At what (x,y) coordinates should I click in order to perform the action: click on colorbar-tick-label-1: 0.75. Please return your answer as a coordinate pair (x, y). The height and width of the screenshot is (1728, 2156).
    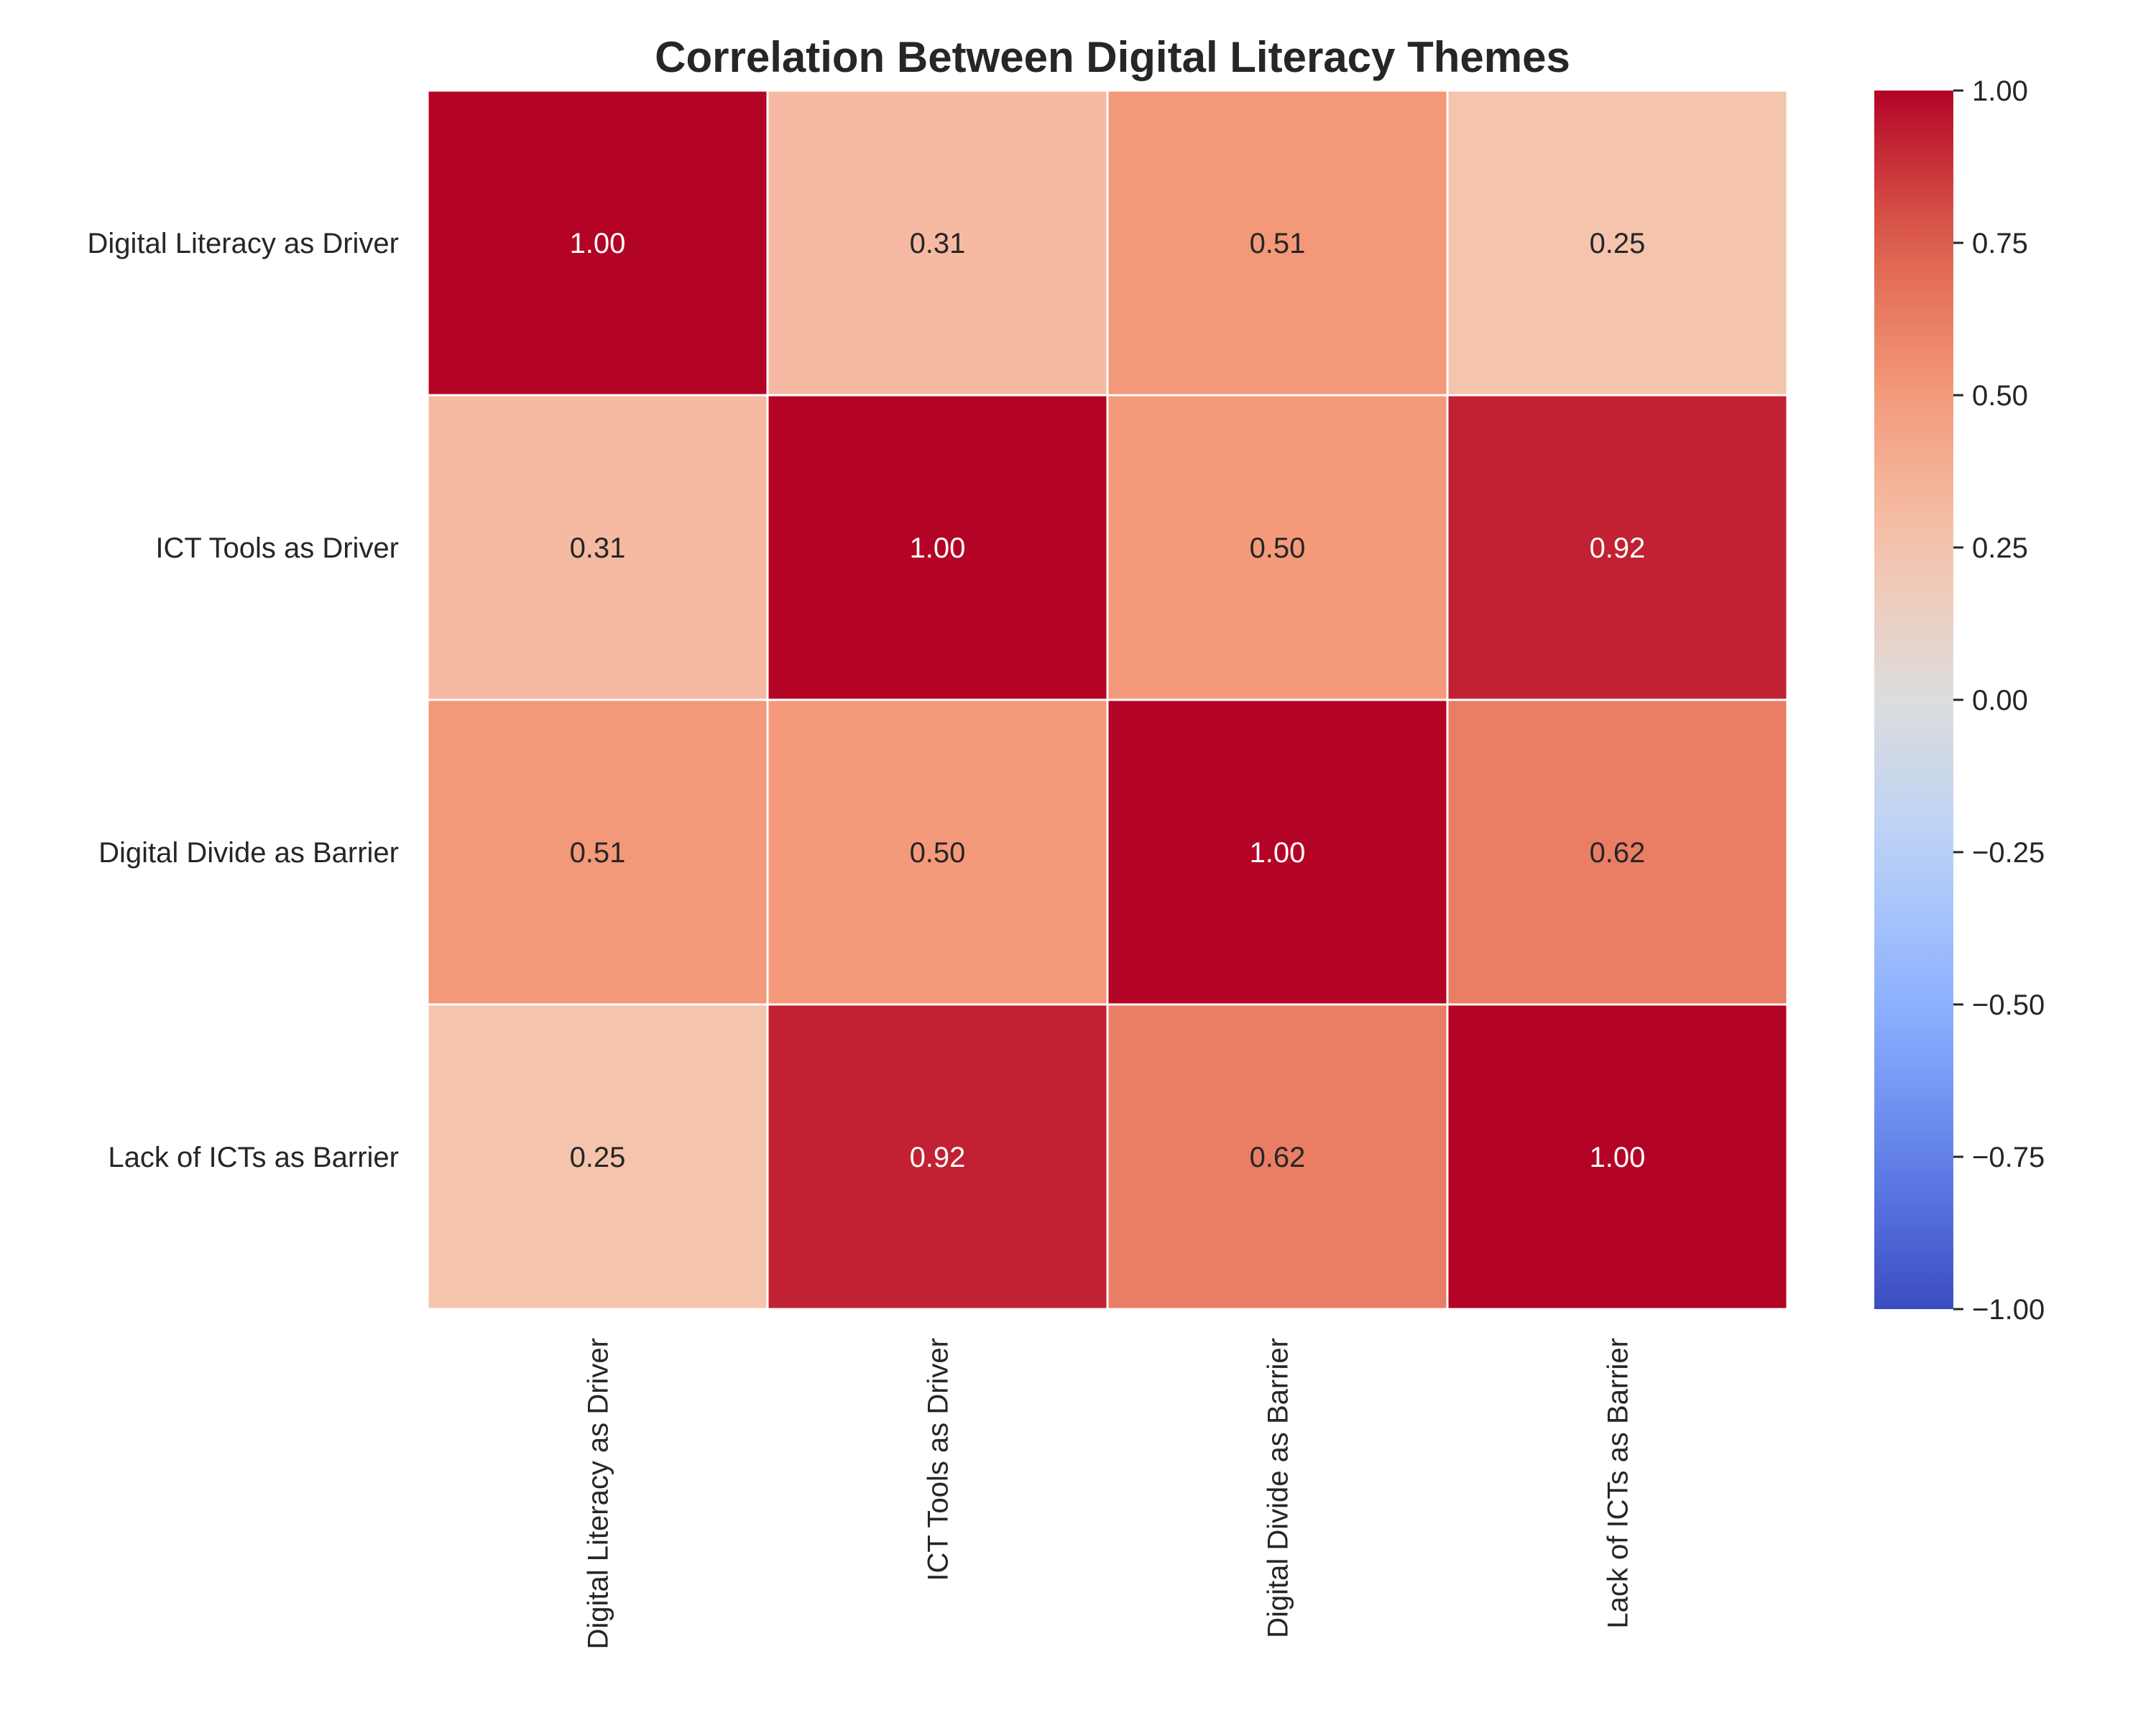
    Looking at the image, I should click on (2000, 243).